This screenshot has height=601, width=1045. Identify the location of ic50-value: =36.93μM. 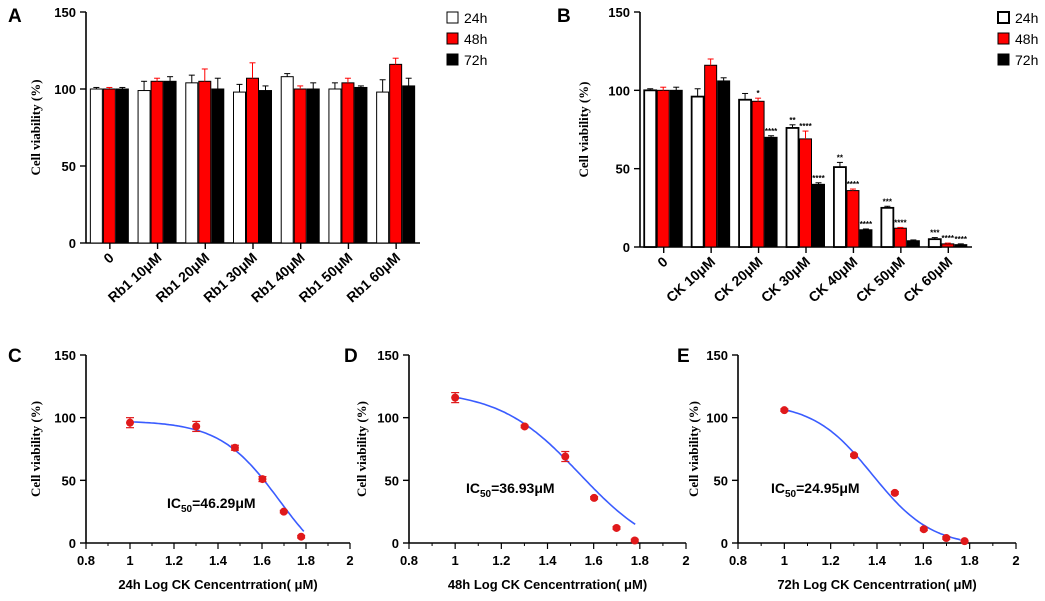
(522, 488).